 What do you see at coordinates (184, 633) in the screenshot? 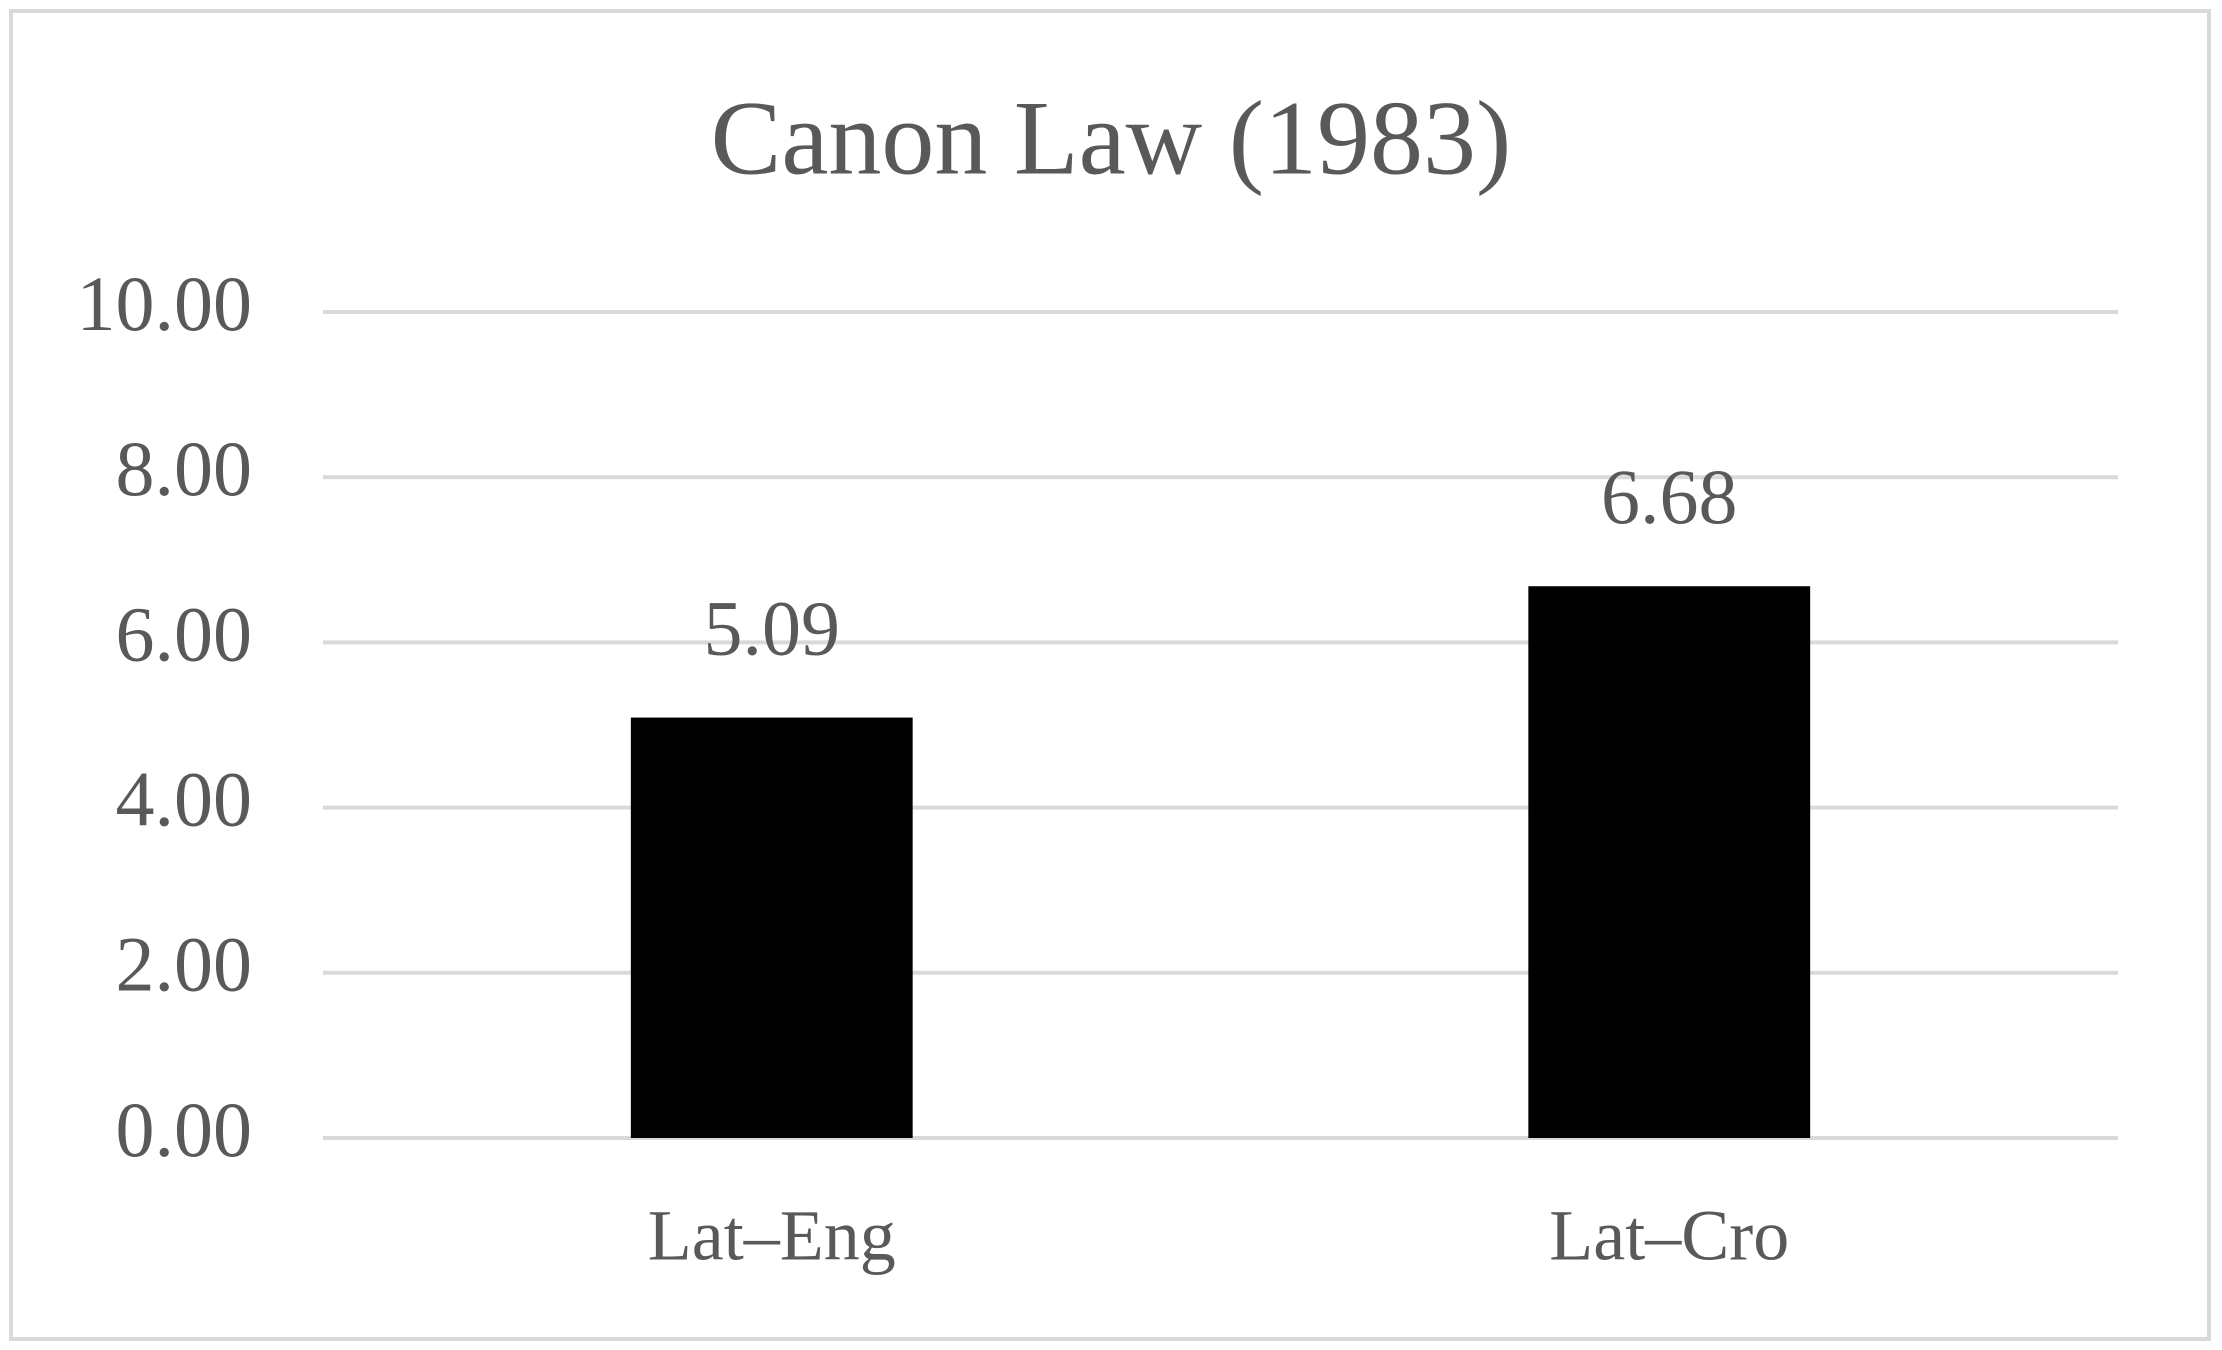
I see `y-tick-label: 6.00` at bounding box center [184, 633].